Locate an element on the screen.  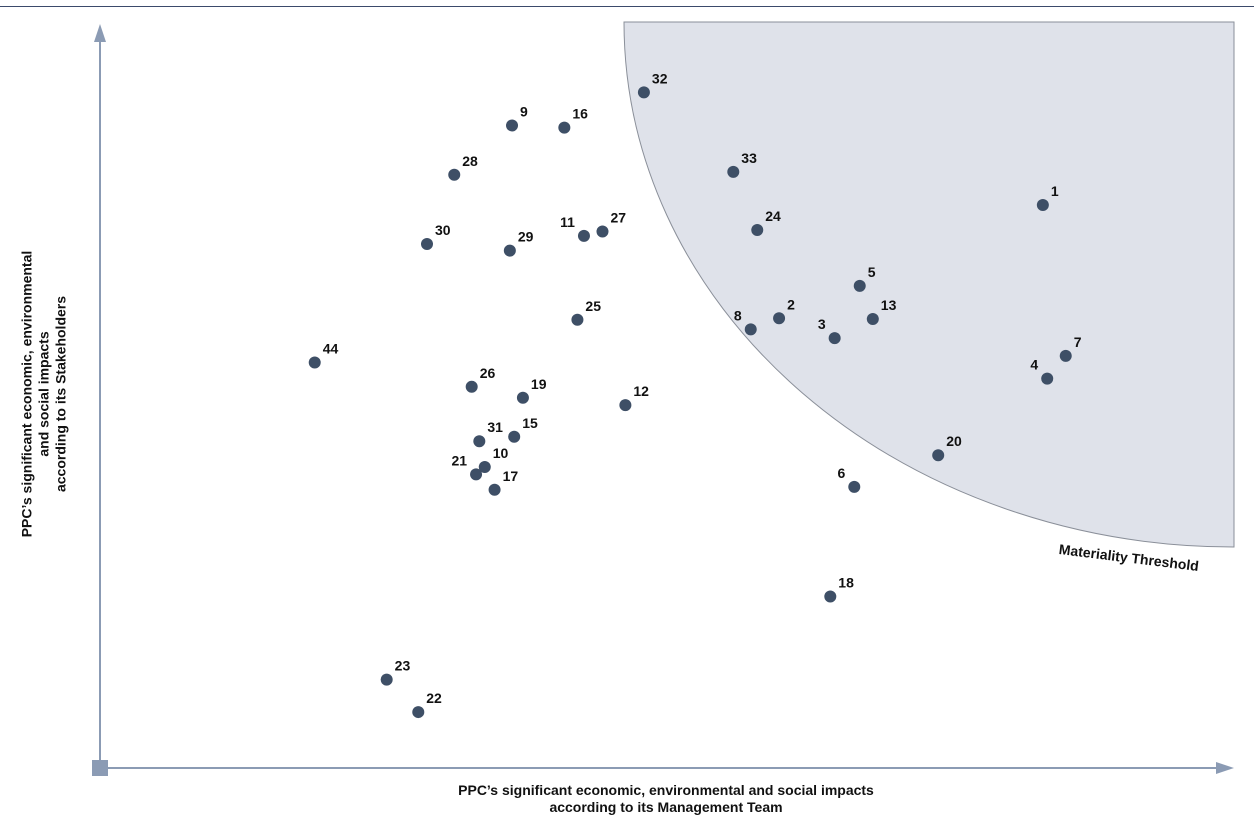
point-label: 15 is located at coordinates (530, 423).